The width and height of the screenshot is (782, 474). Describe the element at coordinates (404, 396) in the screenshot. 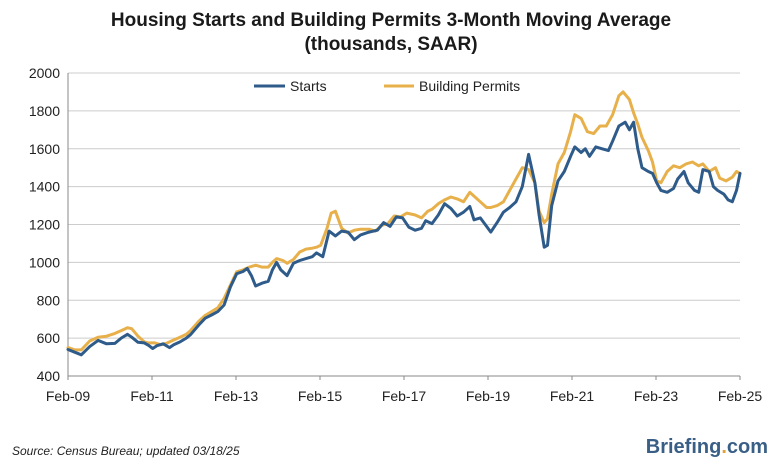

I see `x-tick-label: Feb-17` at that location.